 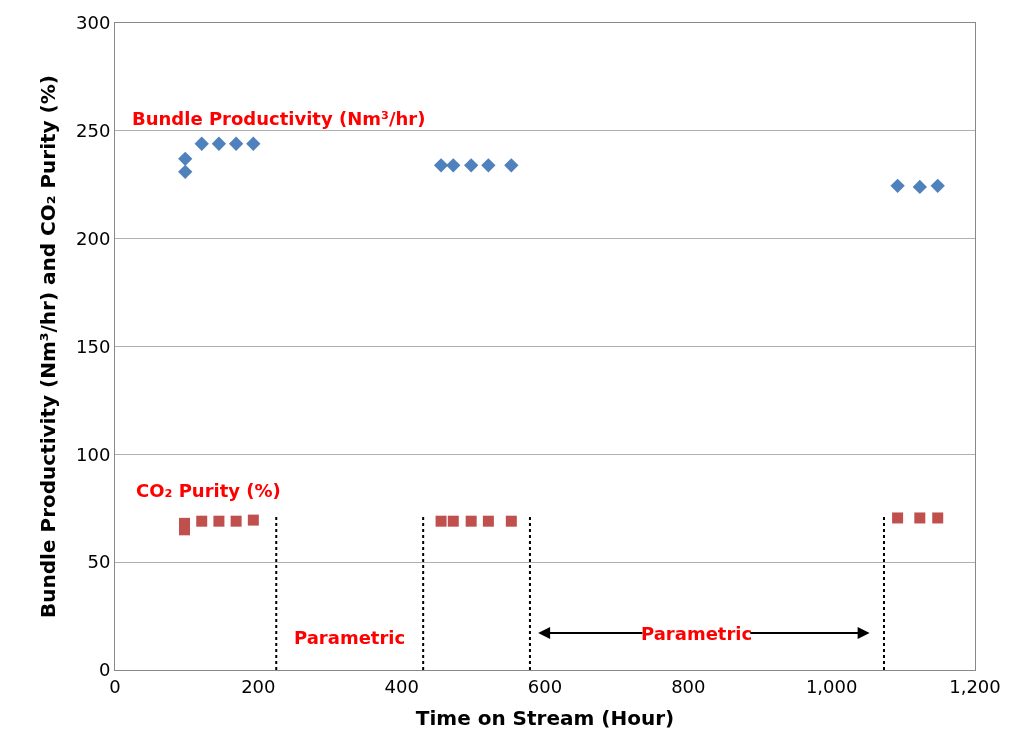 I want to click on annotation: CO₂ Purity (%), so click(x=208, y=490).